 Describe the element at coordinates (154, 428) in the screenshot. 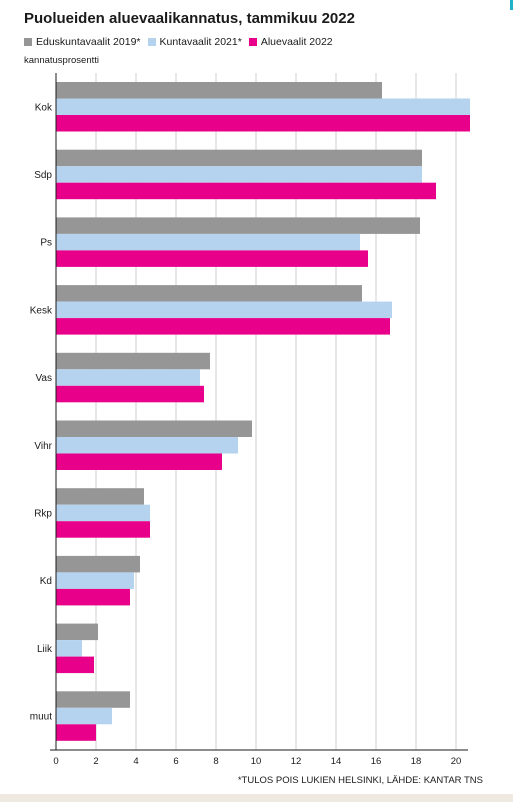

I see `bar-vihr-eduskuntavaalit-2019` at that location.